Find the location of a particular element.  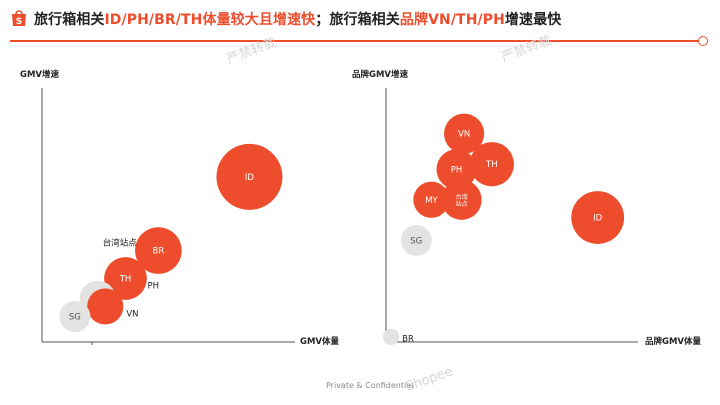

svg-text: S is located at coordinates (19, 22).